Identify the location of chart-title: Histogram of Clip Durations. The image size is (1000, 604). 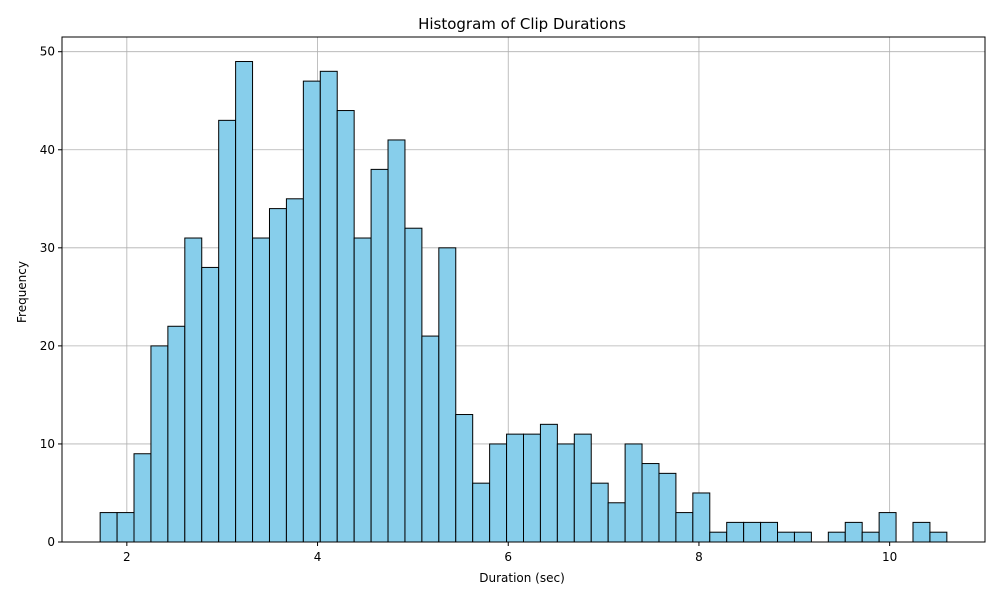
(522, 24).